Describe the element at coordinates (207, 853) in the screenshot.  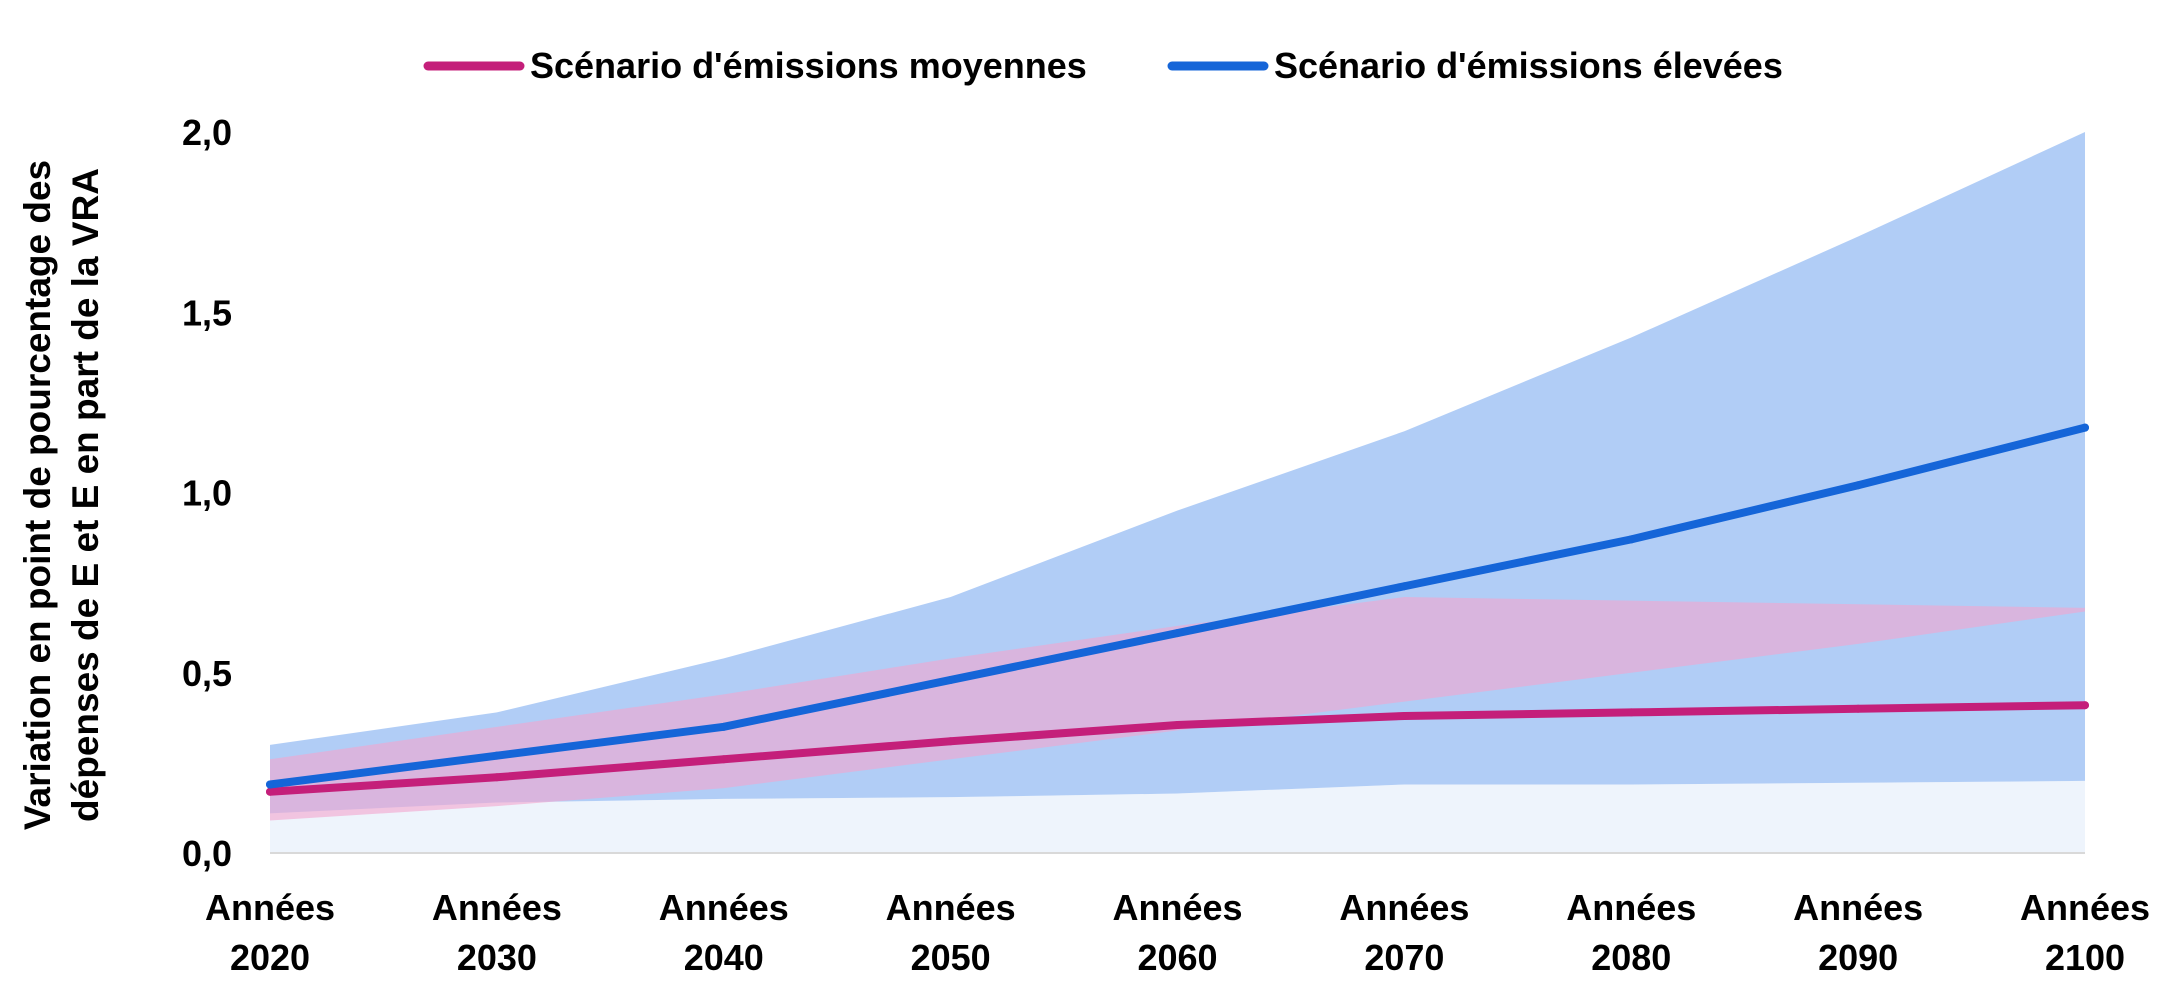
I see `y-tick-label: 0,0` at that location.